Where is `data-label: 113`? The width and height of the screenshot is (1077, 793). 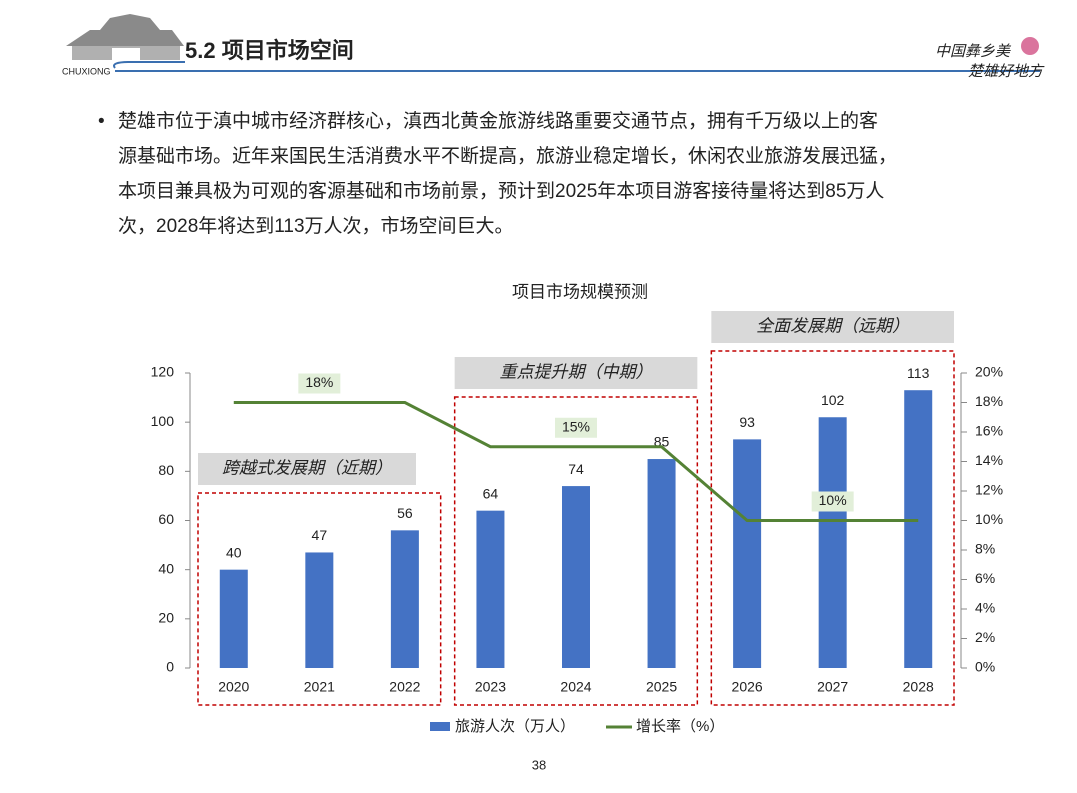 data-label: 113 is located at coordinates (918, 373).